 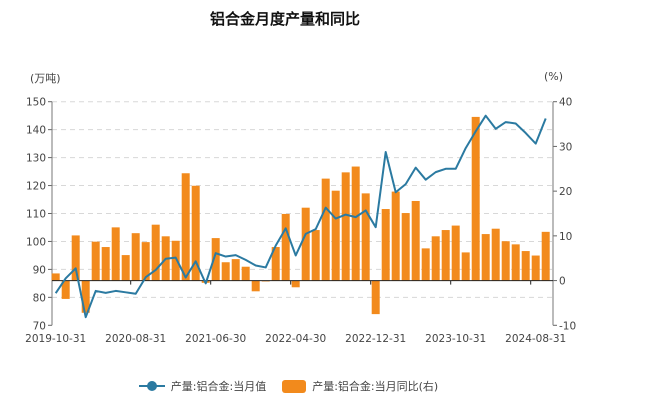 I want to click on left-axis-tick-label: 110, so click(x=36, y=215).